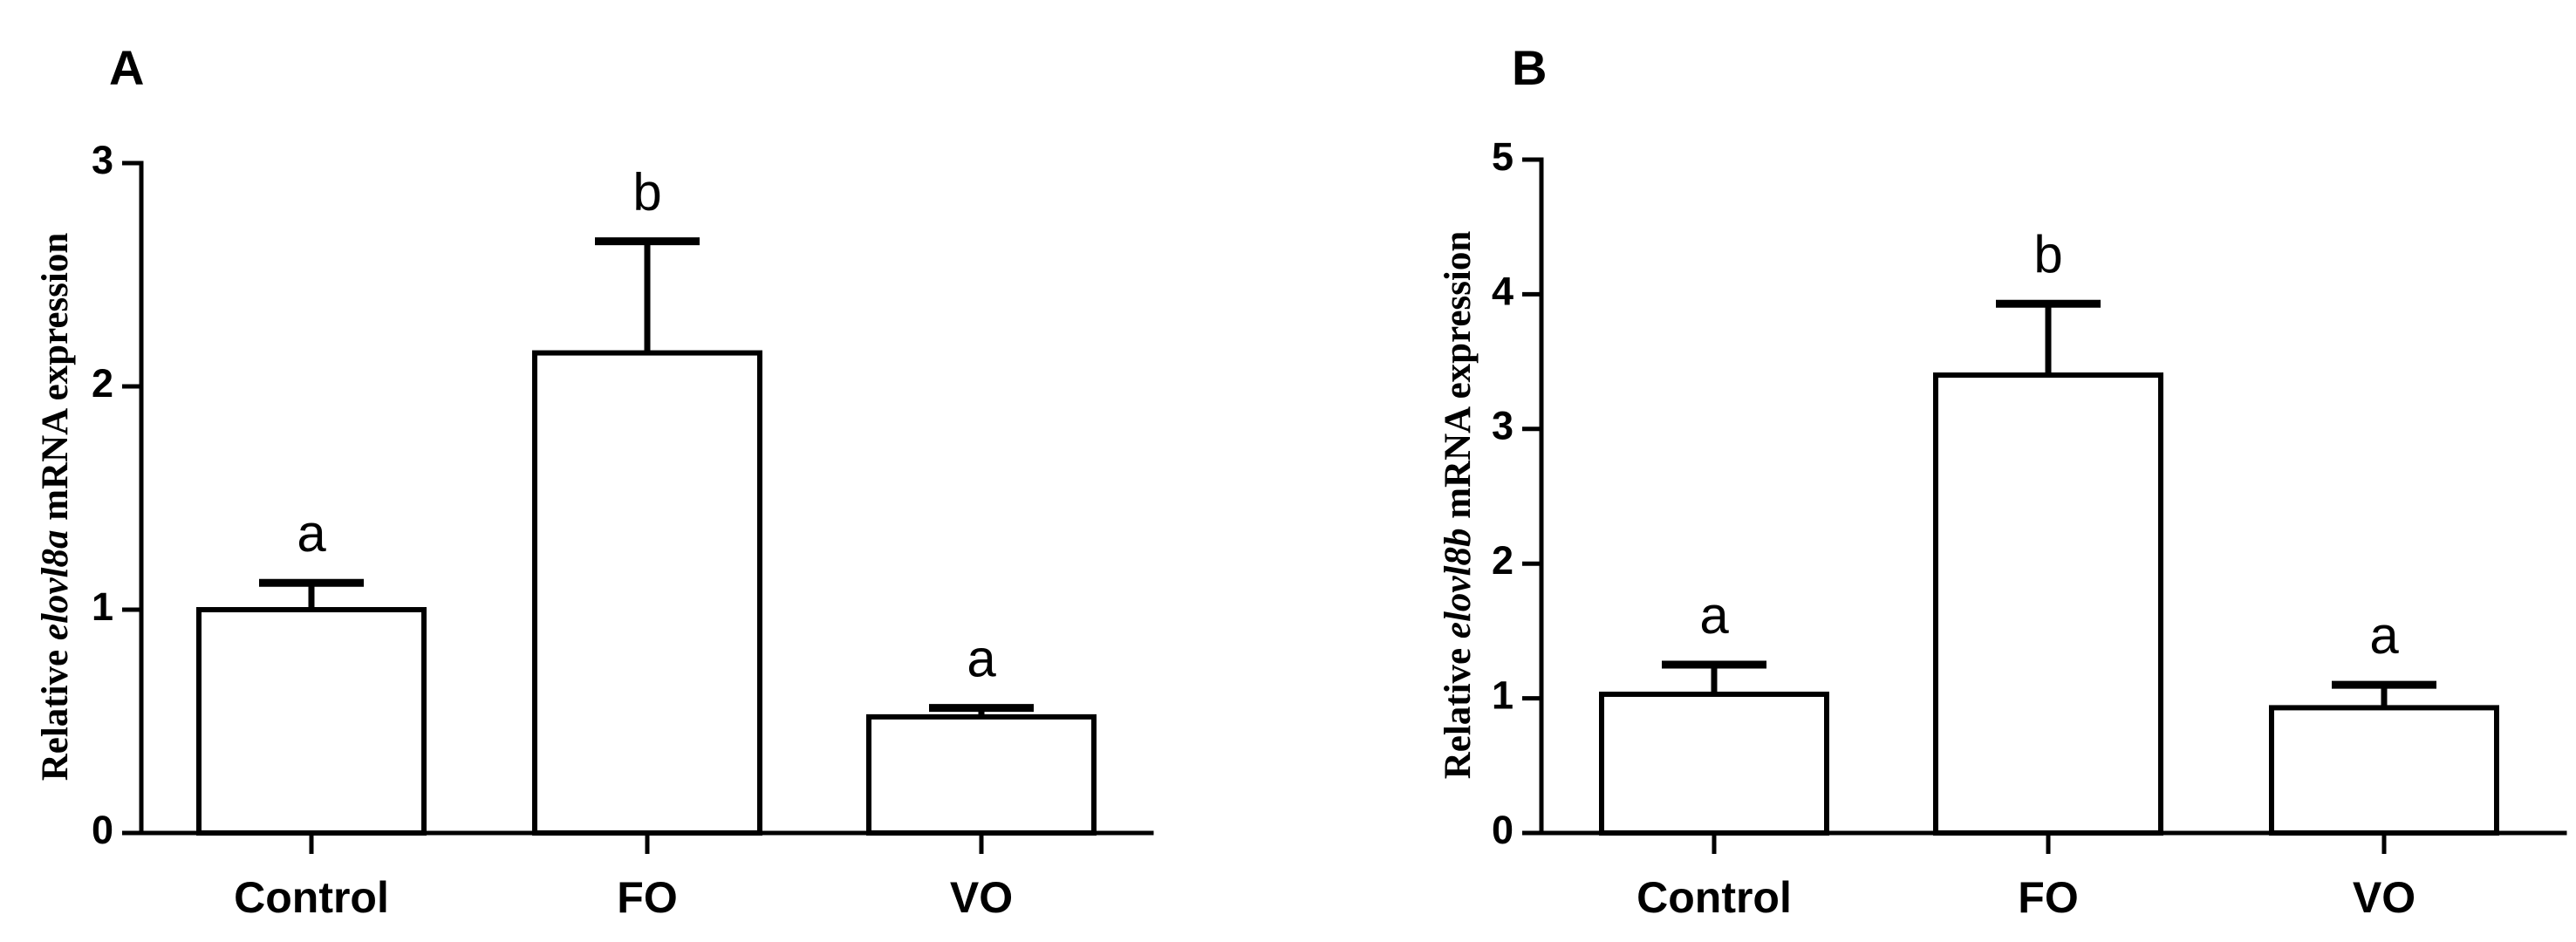  What do you see at coordinates (1502, 291) in the screenshot?
I see `y-tick-label: 4` at bounding box center [1502, 291].